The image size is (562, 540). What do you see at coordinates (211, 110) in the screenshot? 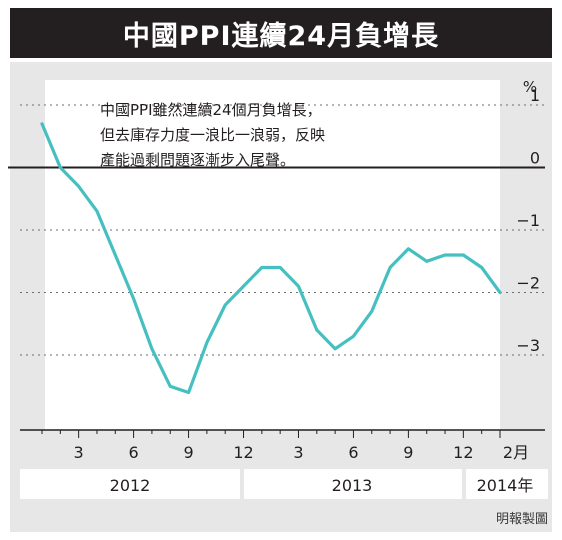
I see `note-line: 中國PPI雖然連續24個月負增長，` at bounding box center [211, 110].